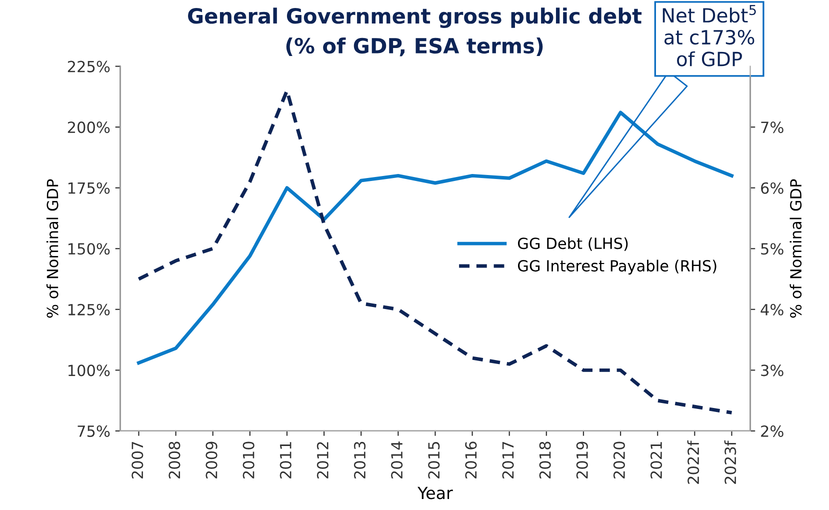 This screenshot has width=829, height=510. I want to click on x-tick-label: 2010, so click(248, 460).